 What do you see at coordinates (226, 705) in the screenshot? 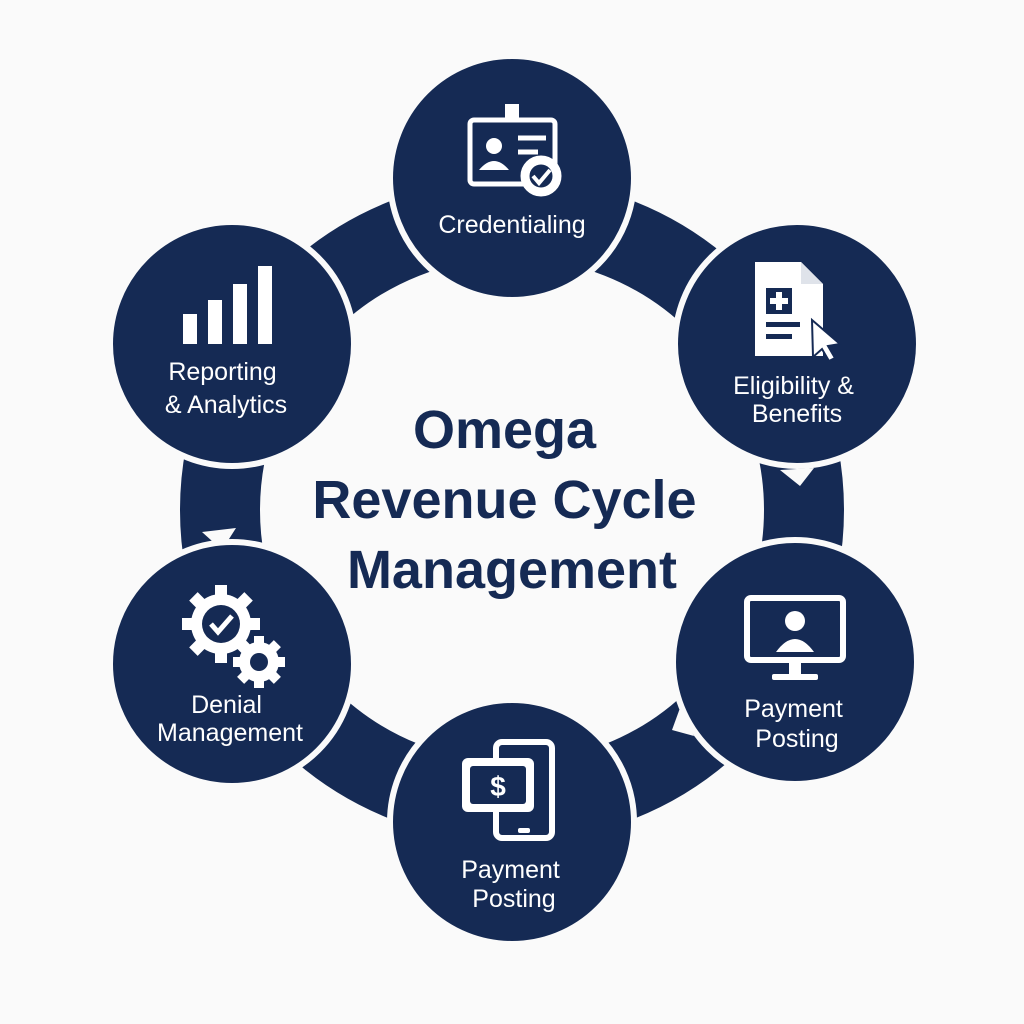
I see `node-label-line: Denial` at bounding box center [226, 705].